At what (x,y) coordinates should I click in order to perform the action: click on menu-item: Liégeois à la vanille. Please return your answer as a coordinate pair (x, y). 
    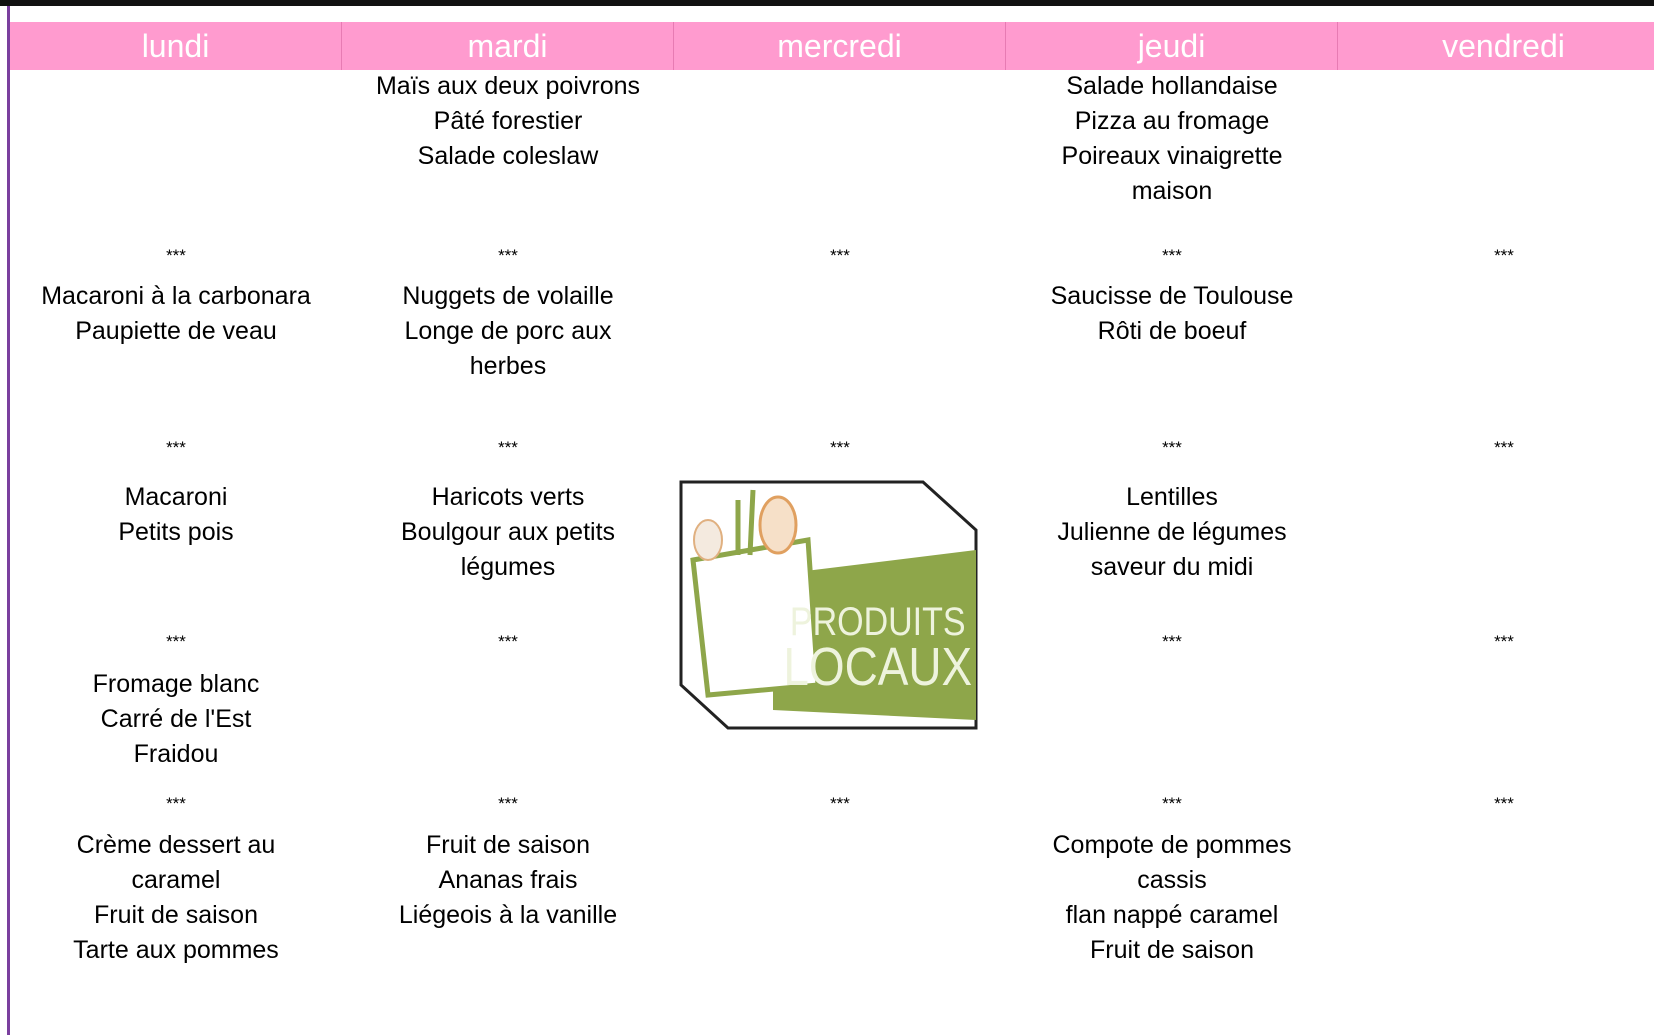
    Looking at the image, I should click on (508, 915).